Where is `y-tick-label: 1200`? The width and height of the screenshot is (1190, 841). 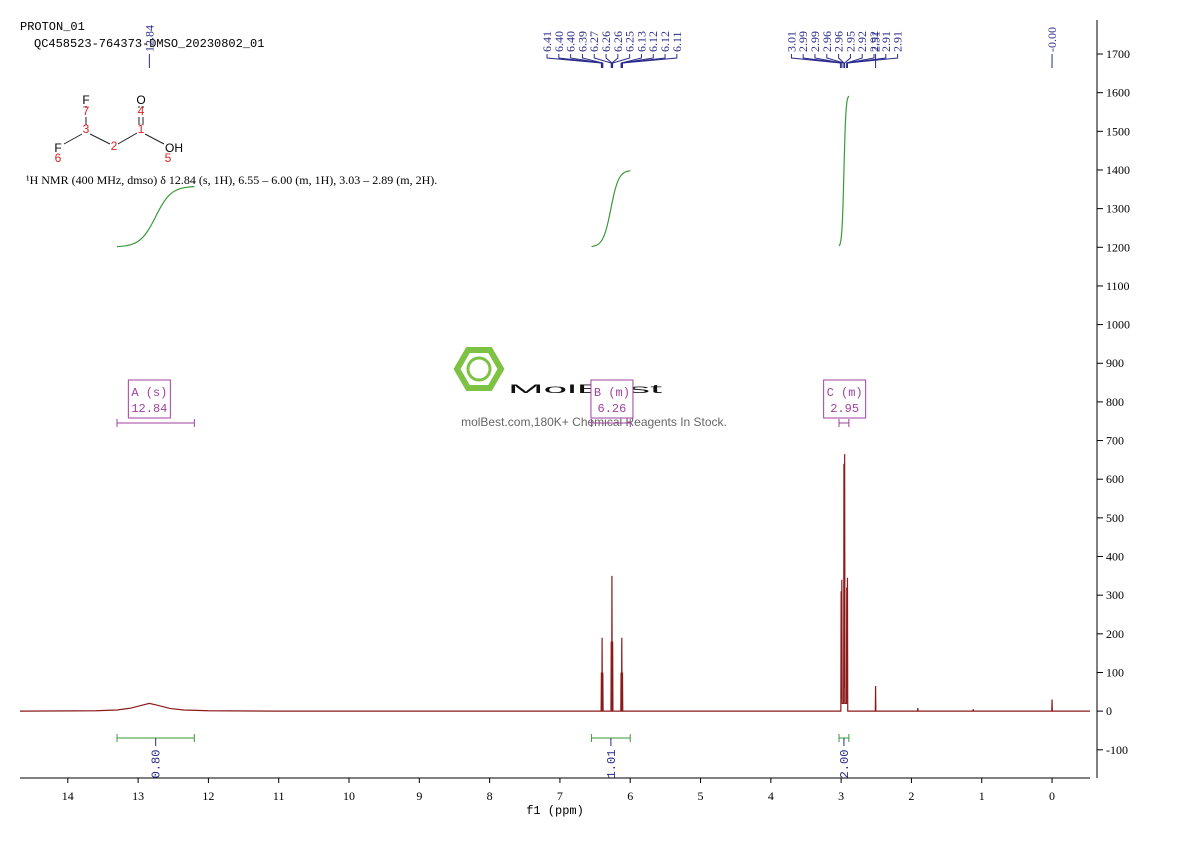
y-tick-label: 1200 is located at coordinates (1118, 247).